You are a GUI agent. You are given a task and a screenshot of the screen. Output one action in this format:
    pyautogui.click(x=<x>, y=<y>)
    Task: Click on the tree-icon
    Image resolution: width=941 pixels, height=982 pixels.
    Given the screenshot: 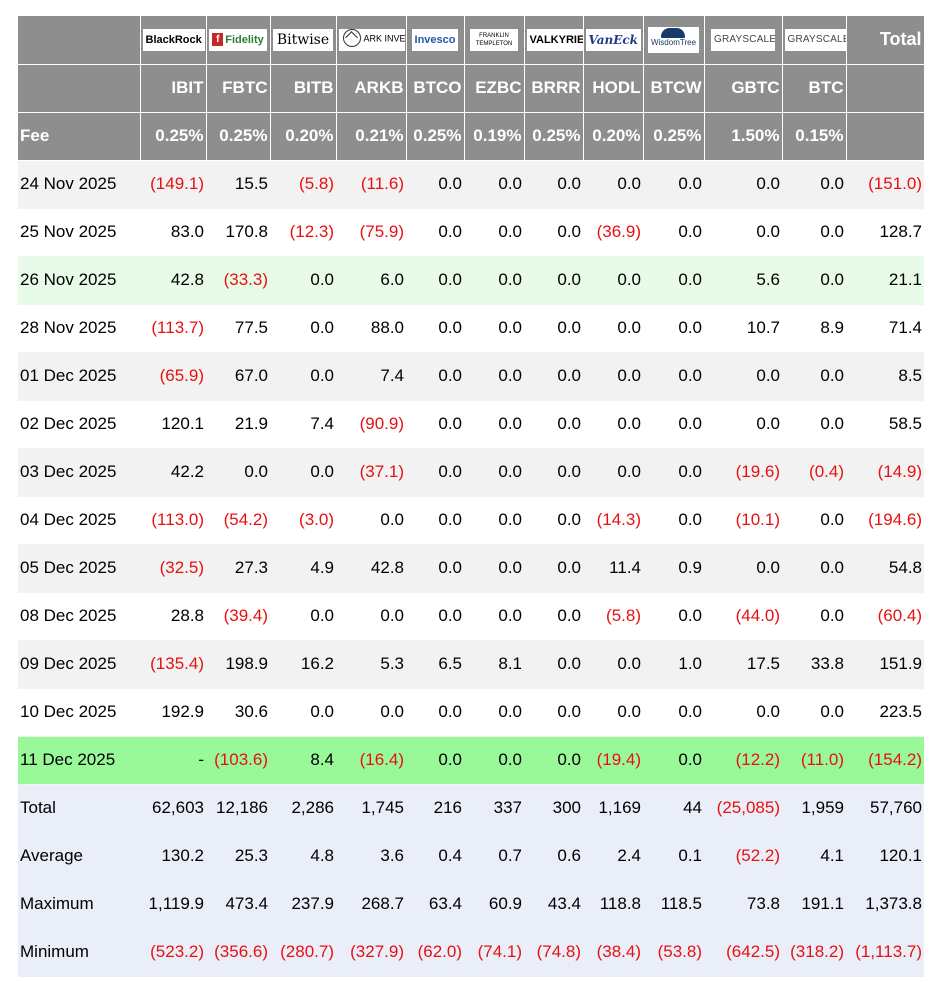 What is the action you would take?
    pyautogui.click(x=673, y=32)
    